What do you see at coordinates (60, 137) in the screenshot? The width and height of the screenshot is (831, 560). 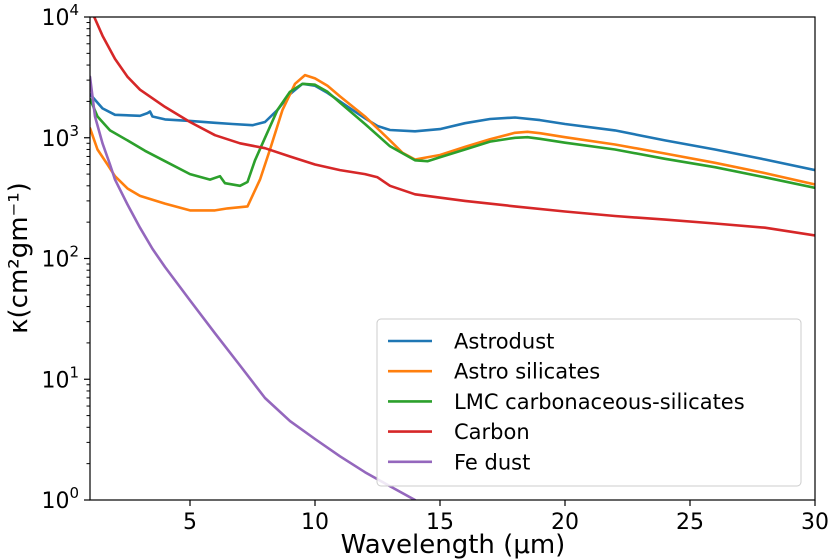 I see `y-tick-label: 10³` at bounding box center [60, 137].